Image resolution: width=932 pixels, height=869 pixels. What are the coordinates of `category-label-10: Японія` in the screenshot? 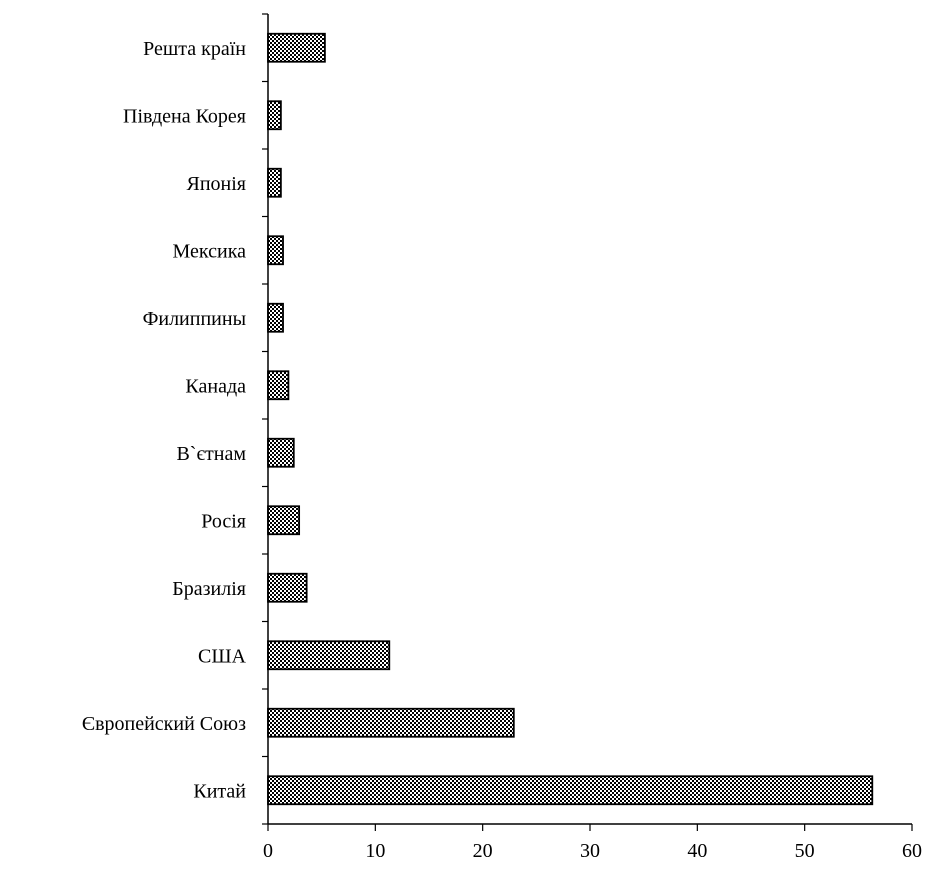 It's located at (216, 184).